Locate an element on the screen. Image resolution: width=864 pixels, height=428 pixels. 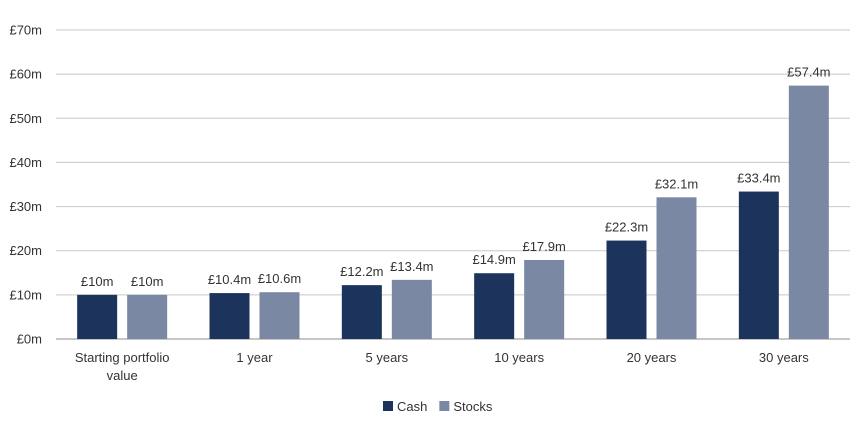
y-tick-label: £60m is located at coordinates (25, 74).